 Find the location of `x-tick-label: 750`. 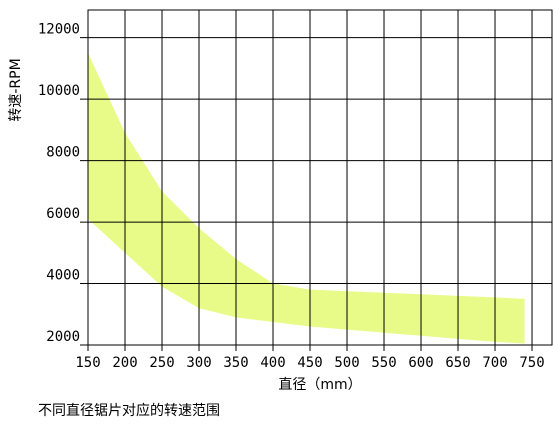

x-tick-label: 750 is located at coordinates (531, 363).